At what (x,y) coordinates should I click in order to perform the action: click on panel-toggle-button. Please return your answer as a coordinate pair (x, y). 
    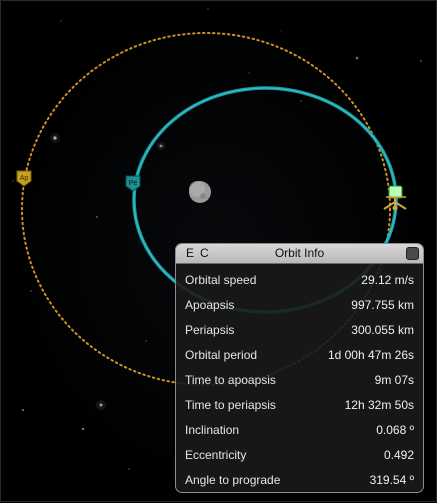
    Looking at the image, I should click on (412, 253).